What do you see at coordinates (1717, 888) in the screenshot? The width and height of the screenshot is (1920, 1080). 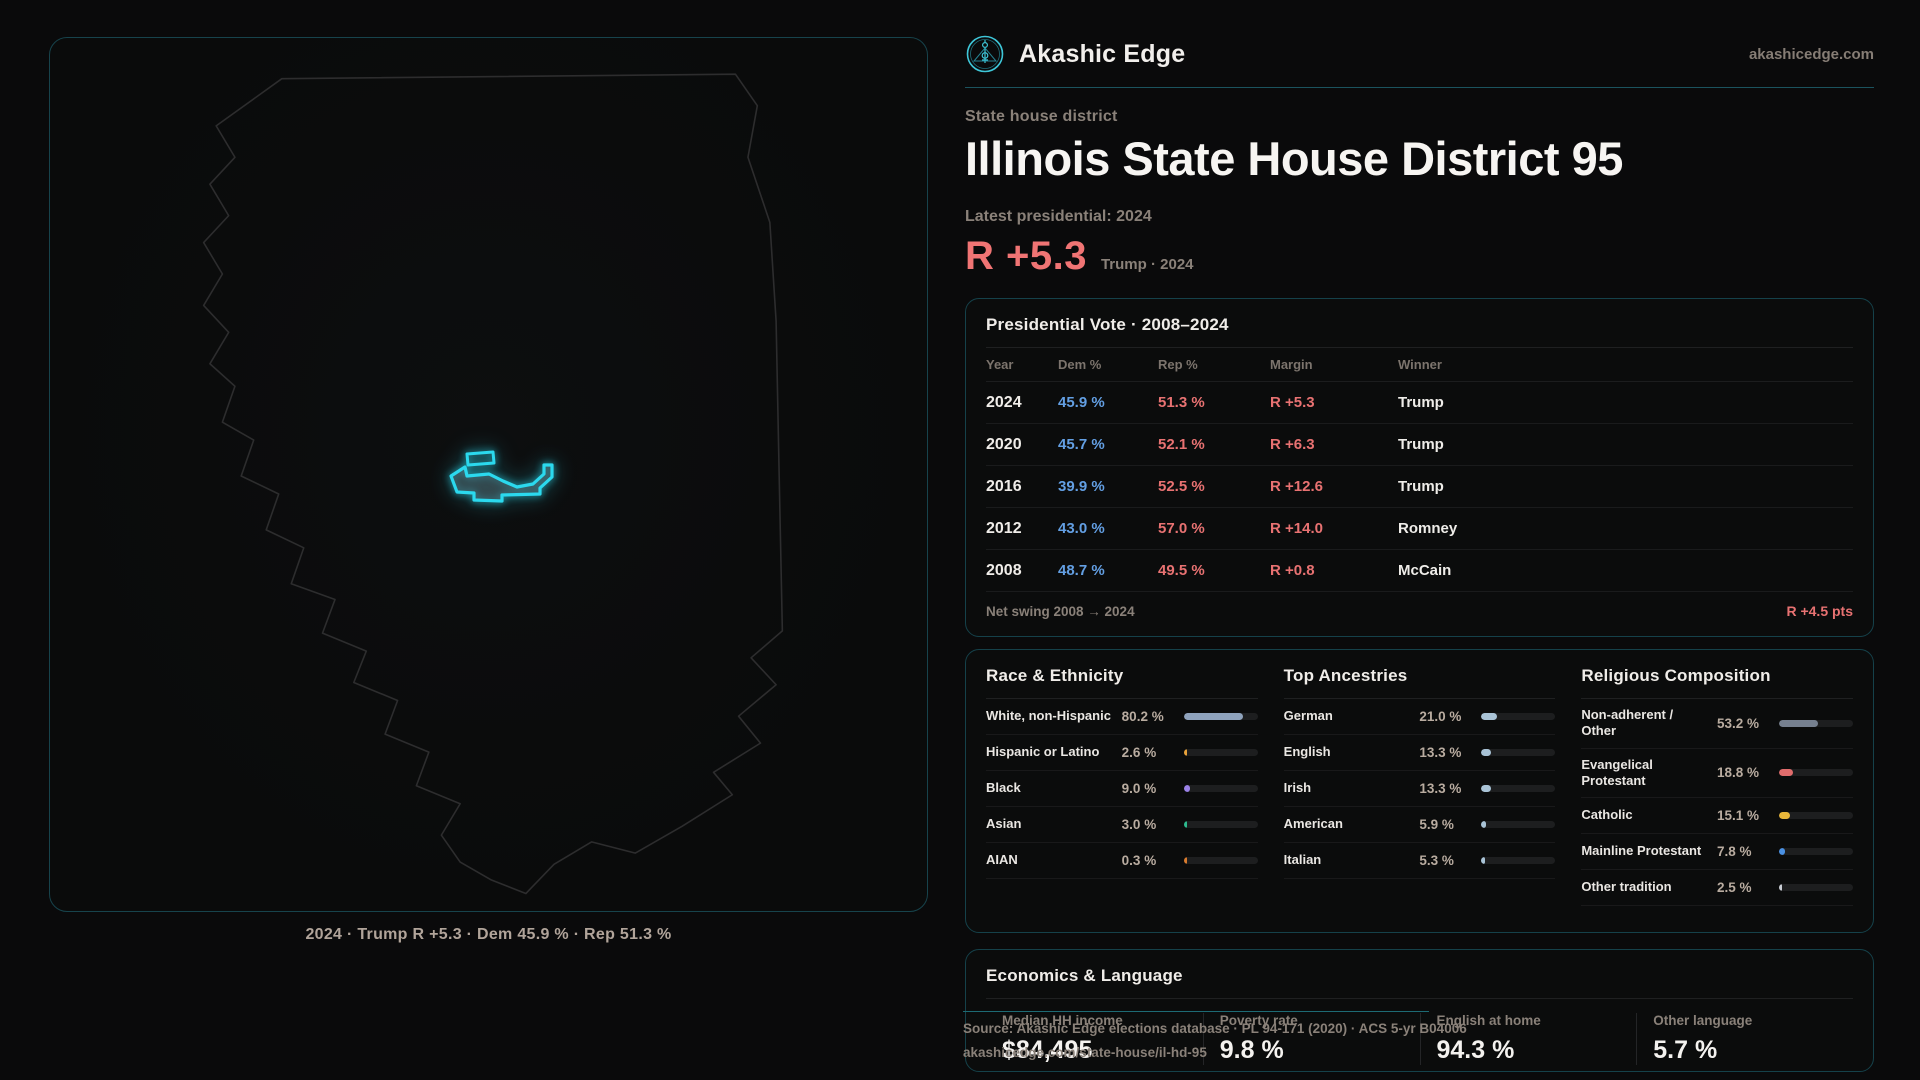 I see `stat-row: Other tradition 2.5 %` at bounding box center [1717, 888].